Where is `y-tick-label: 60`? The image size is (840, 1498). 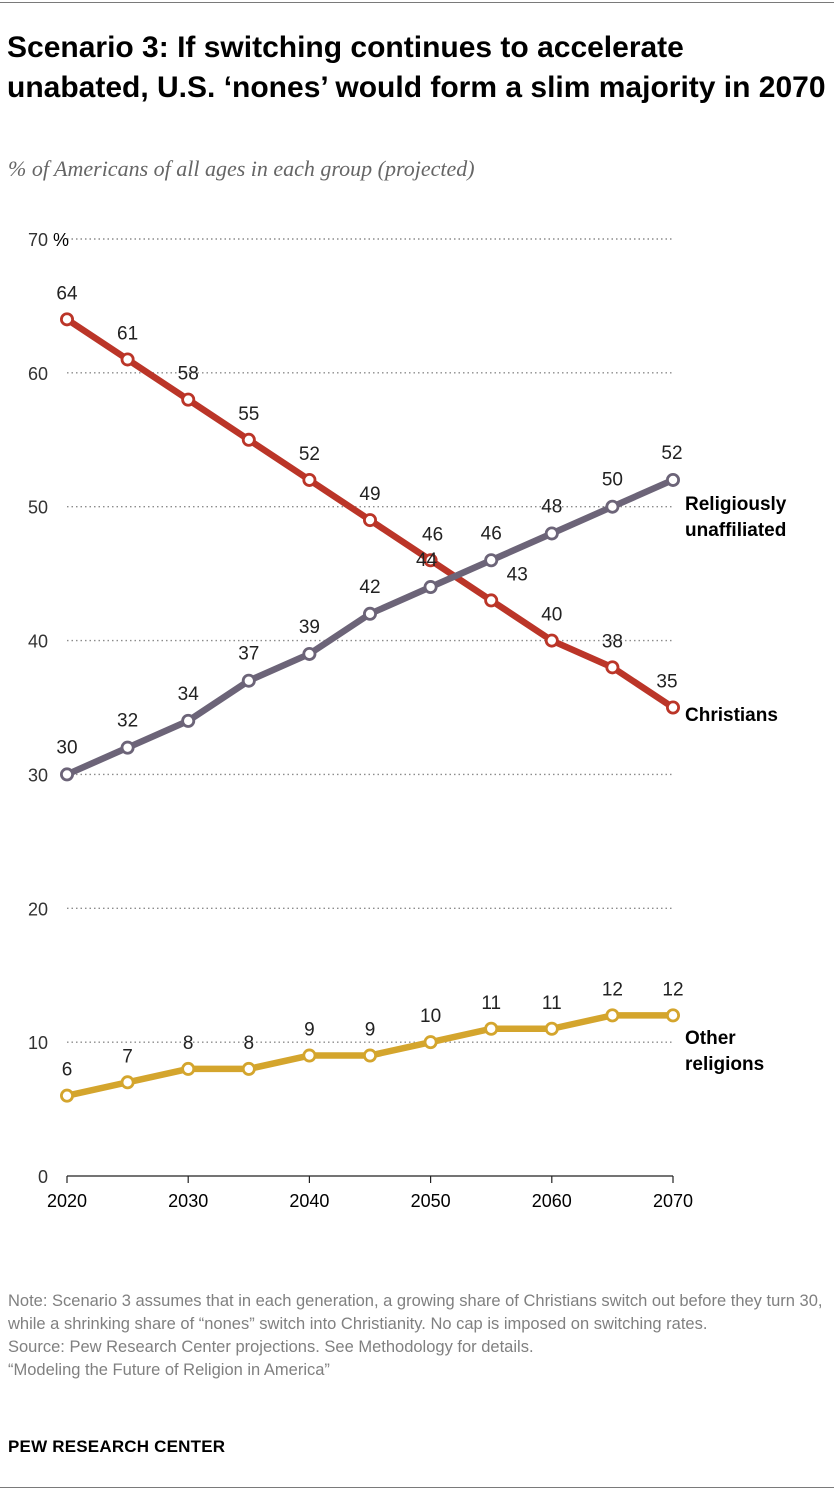 y-tick-label: 60 is located at coordinates (38, 374).